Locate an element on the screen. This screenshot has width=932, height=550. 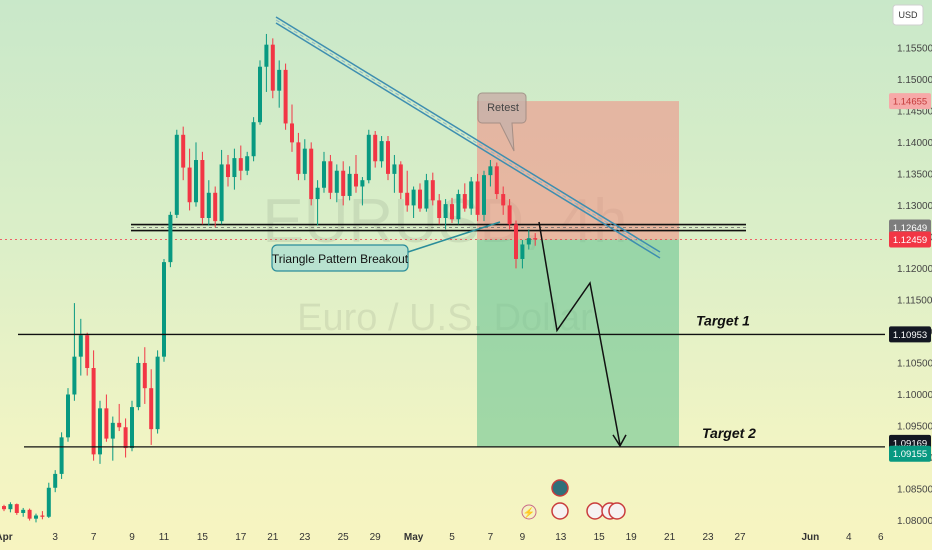
retest-callout: Retest is located at coordinates (502, 122).